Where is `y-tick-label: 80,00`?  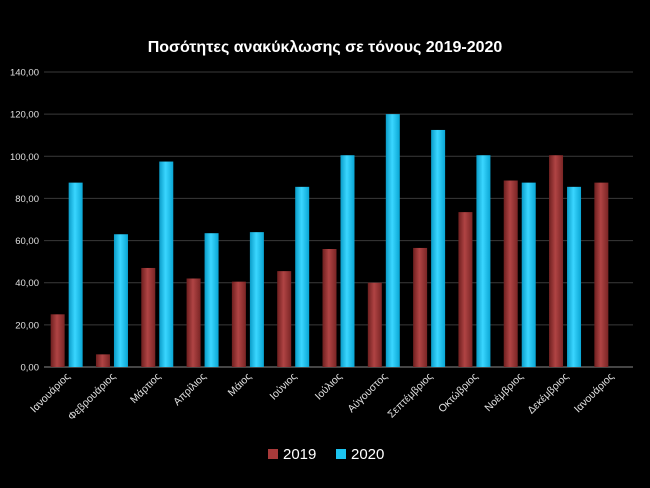 y-tick-label: 80,00 is located at coordinates (27, 199).